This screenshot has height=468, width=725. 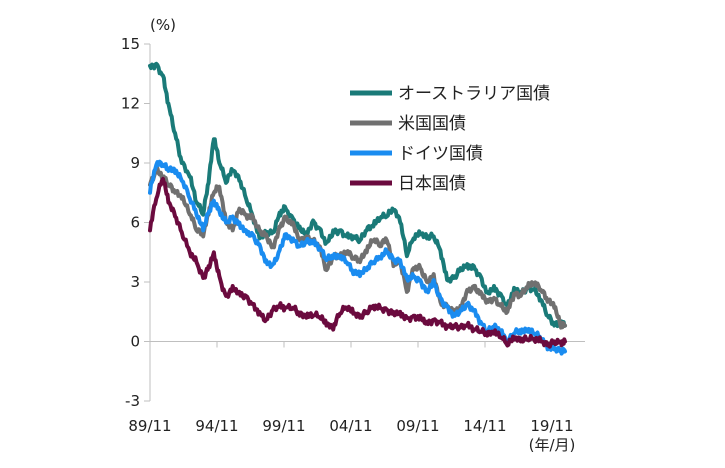 What do you see at coordinates (552, 445) in the screenshot?
I see `x-unit-label: (年/月)` at bounding box center [552, 445].